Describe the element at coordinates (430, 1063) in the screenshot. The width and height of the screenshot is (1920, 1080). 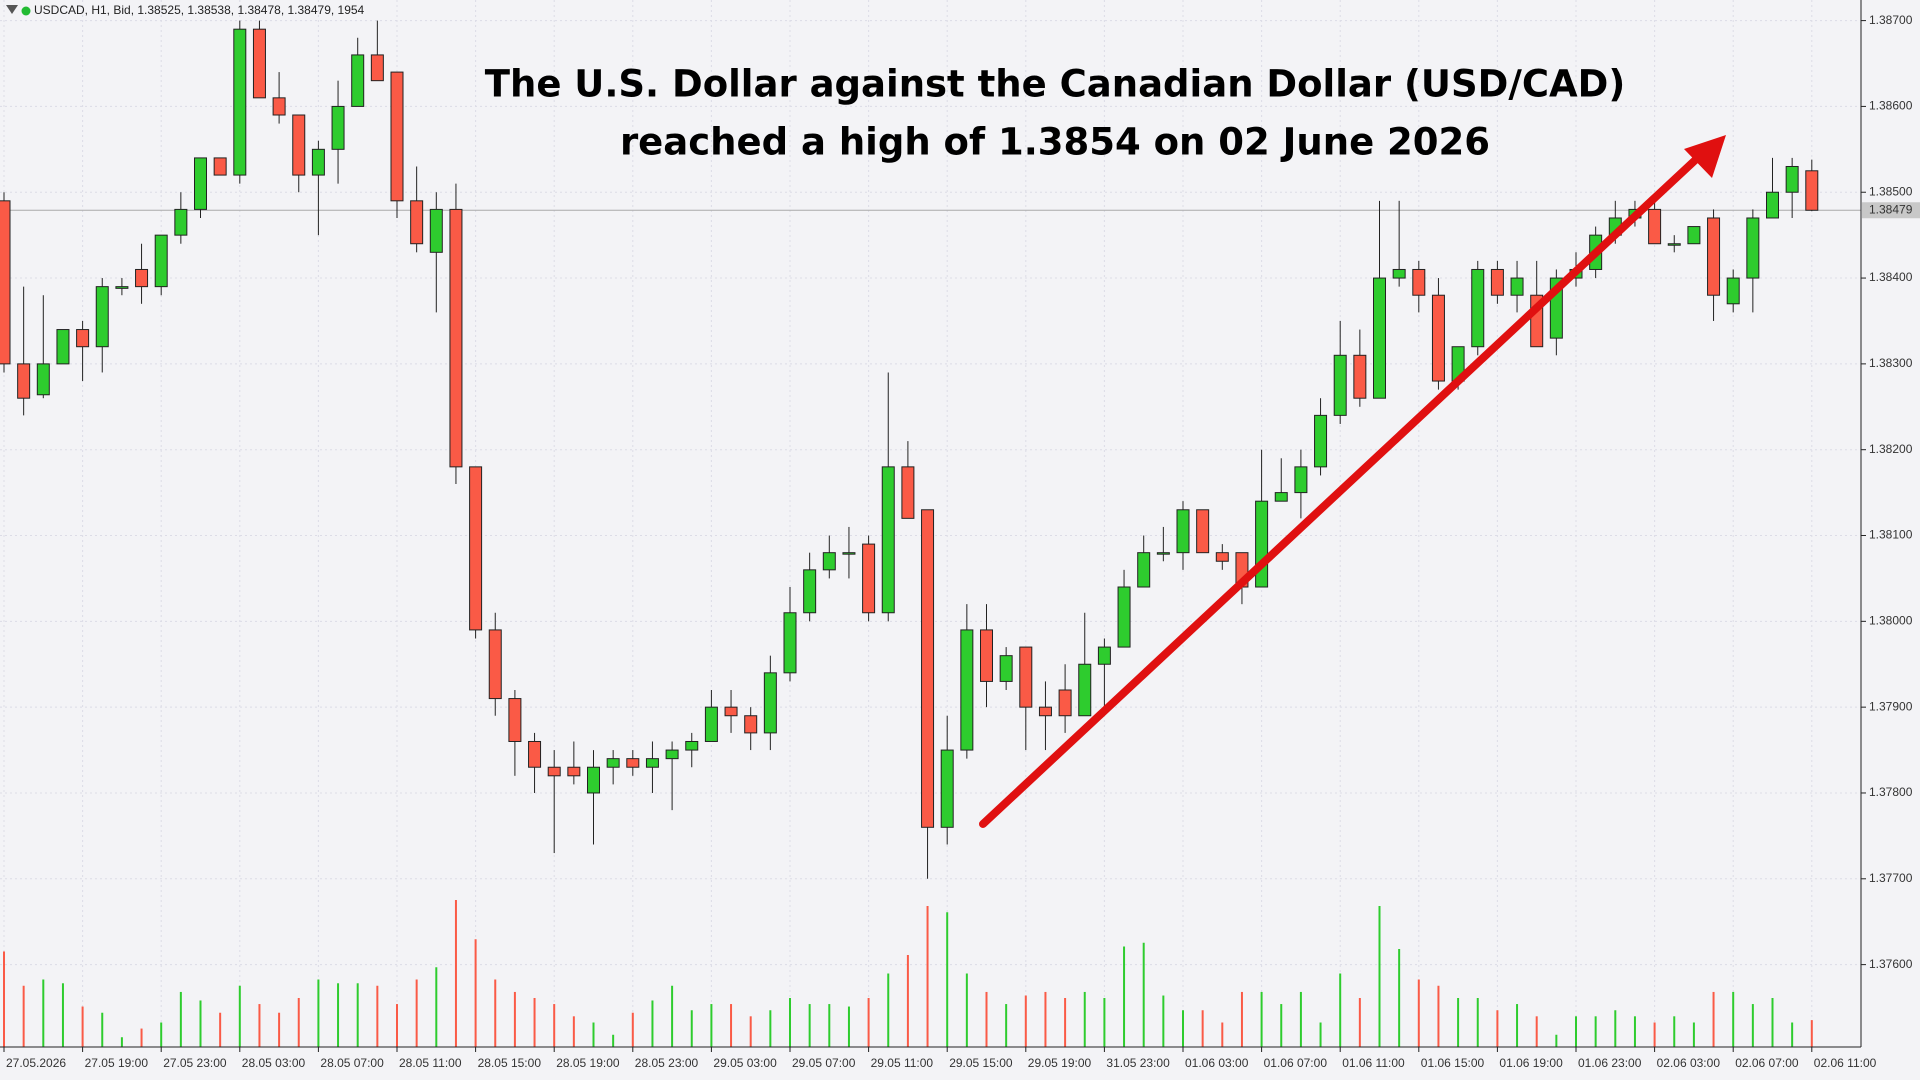
I see `x-tick-label: 28.05 11:00` at that location.